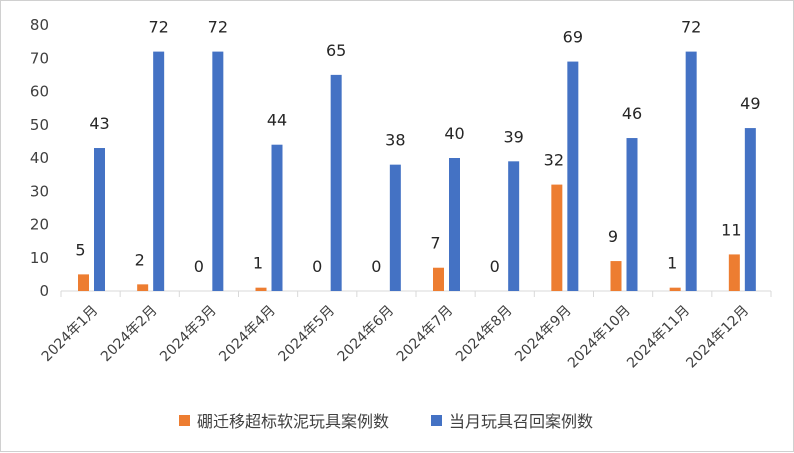  I want to click on legend-label-series-2: 当月玩具召回案例数, so click(521, 421).